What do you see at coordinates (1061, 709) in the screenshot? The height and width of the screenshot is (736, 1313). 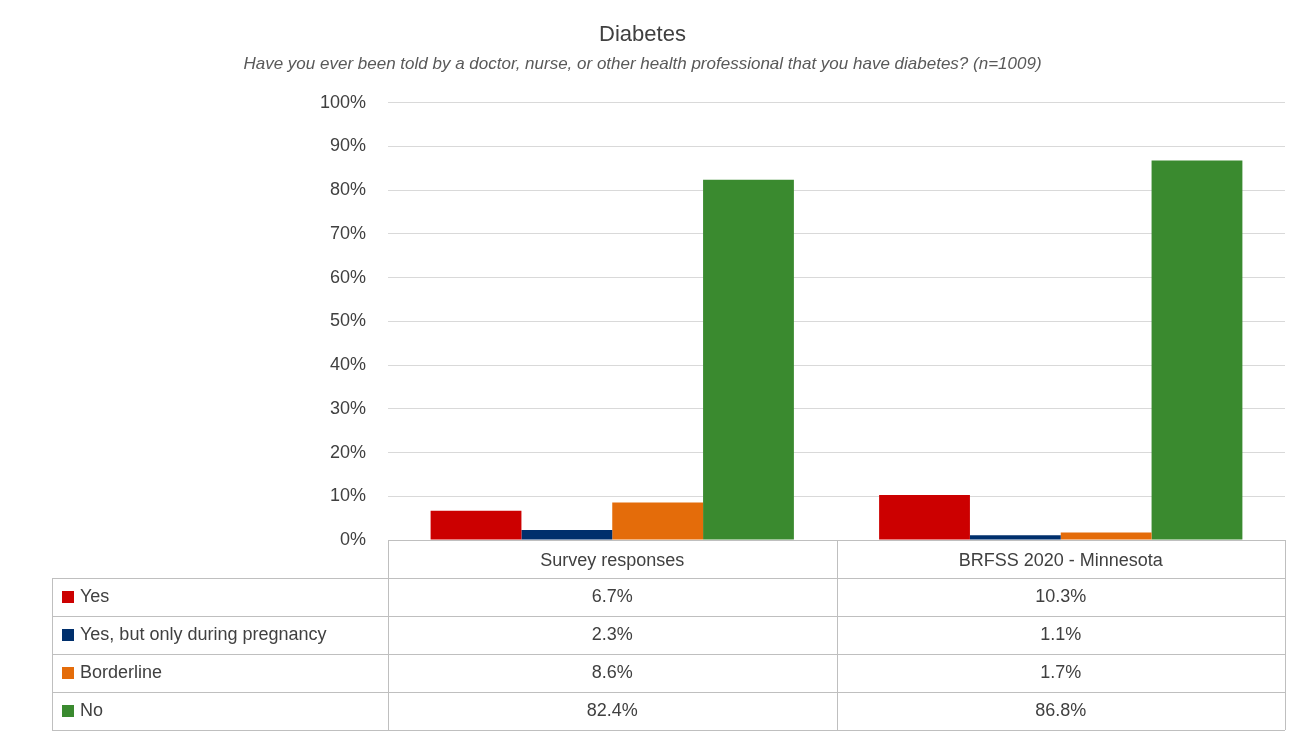 I see `data-label: 86.8%` at bounding box center [1061, 709].